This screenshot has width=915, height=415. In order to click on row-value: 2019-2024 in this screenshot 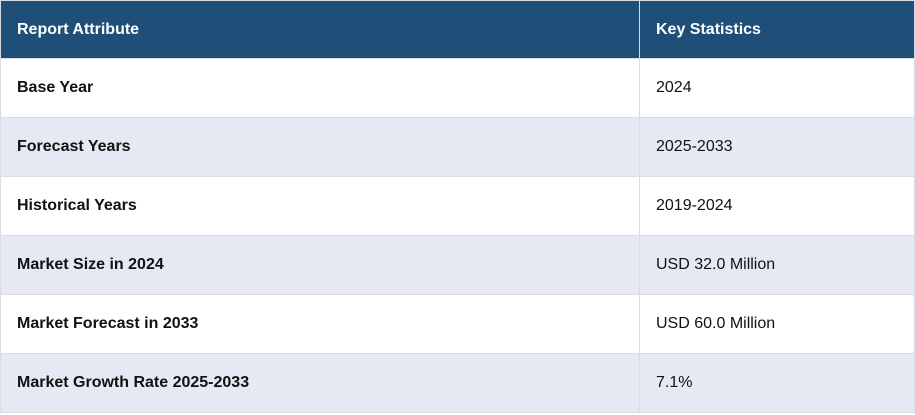, I will do `click(777, 206)`.